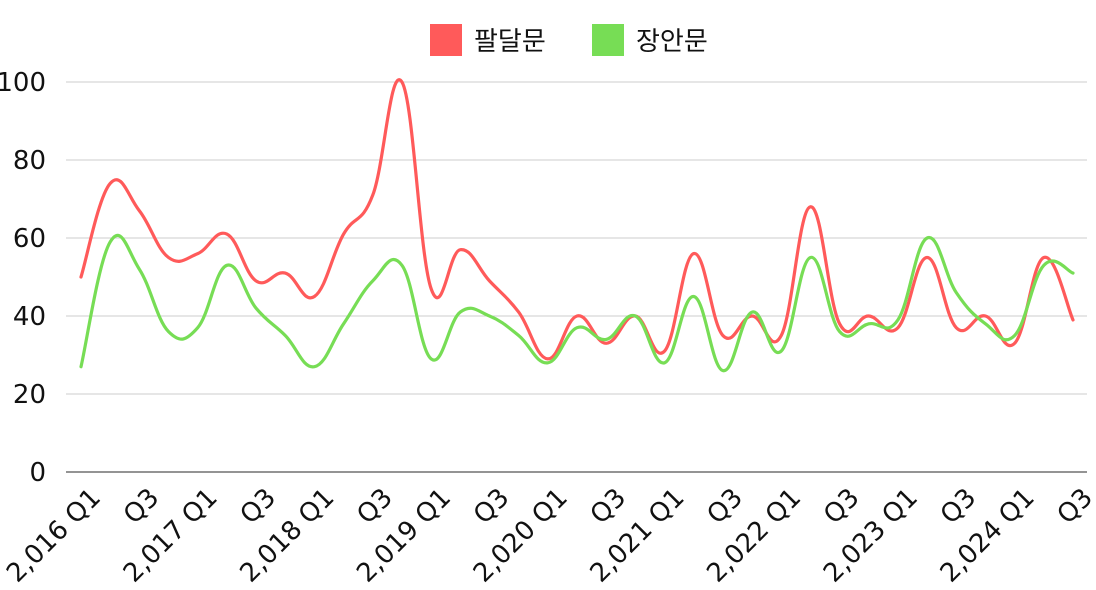  I want to click on y-axis-ticks: 0 20 40 60 80 100, so click(23, 278).